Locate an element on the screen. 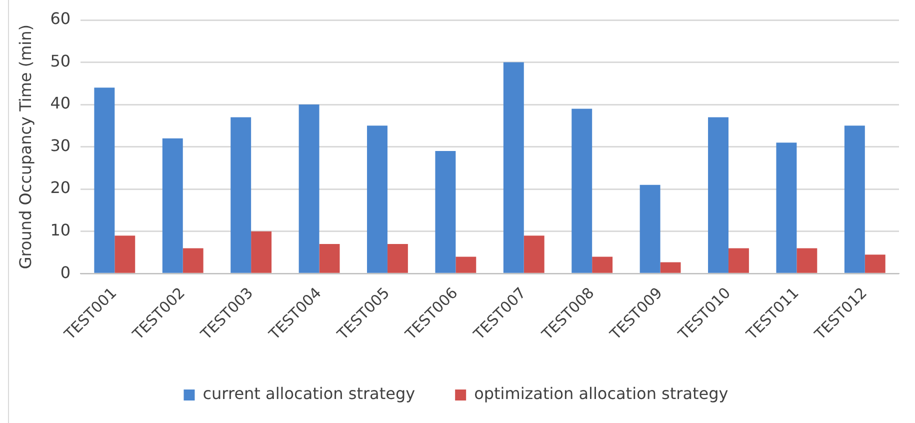  y-tick-label: 10 is located at coordinates (60, 230).